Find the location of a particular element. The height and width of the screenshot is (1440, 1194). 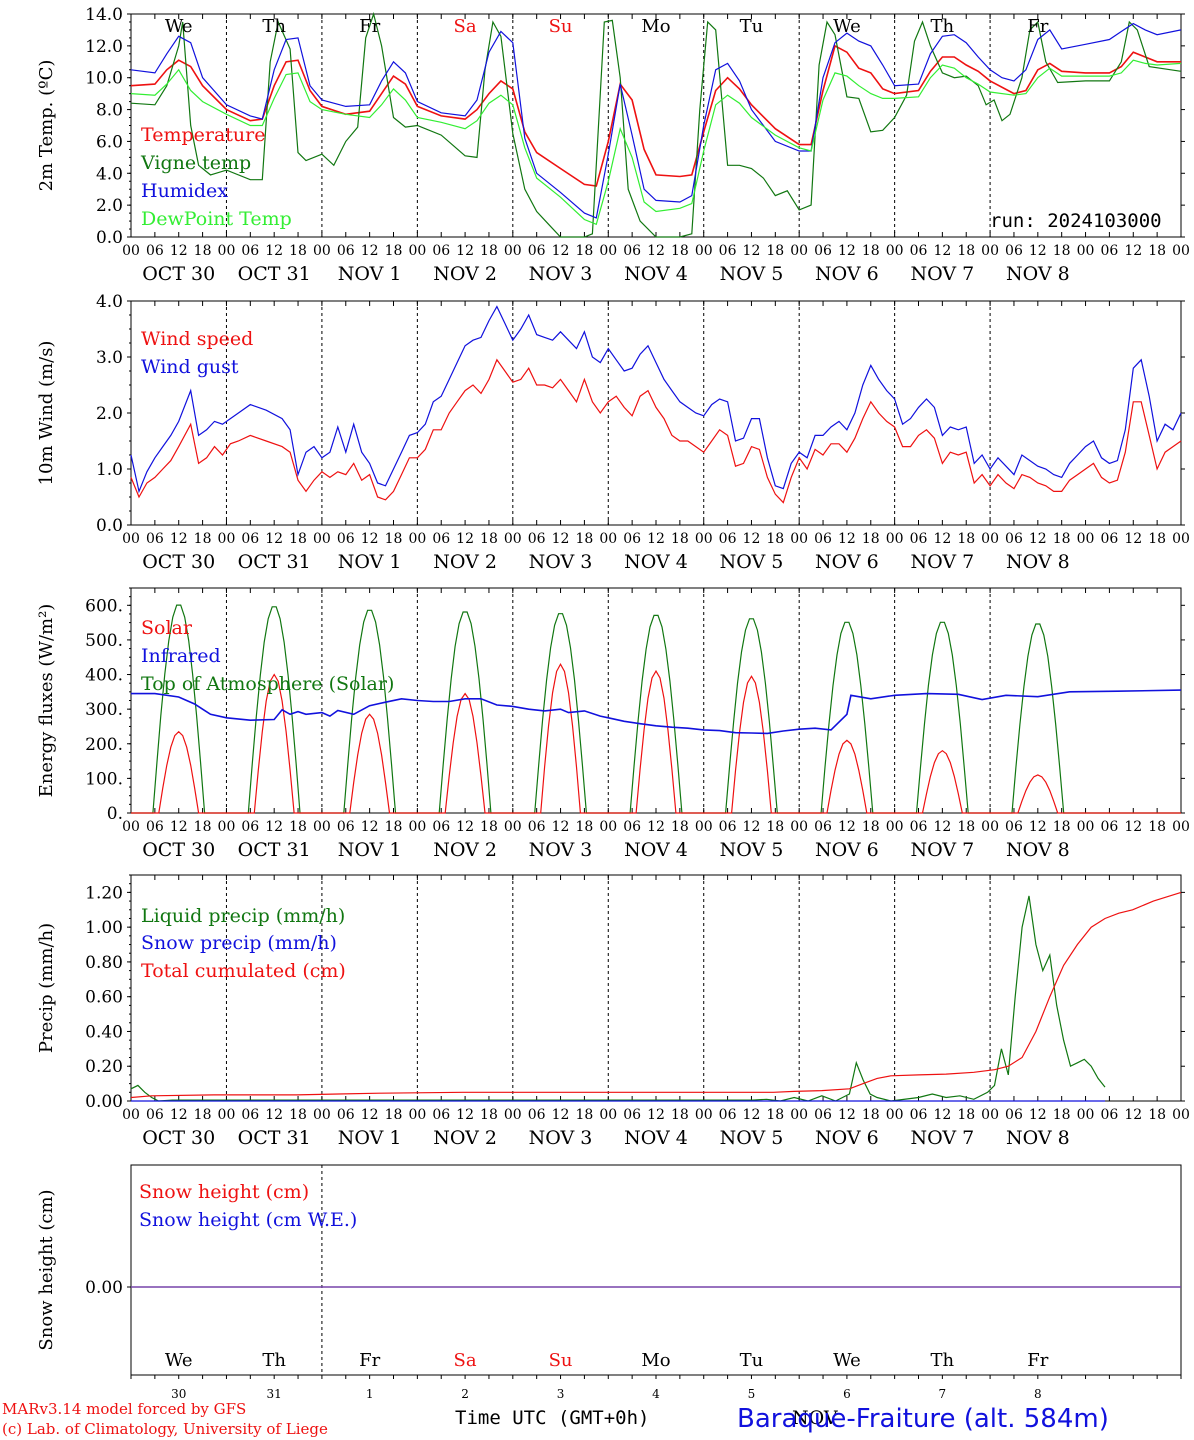

day-name-label: Mo is located at coordinates (655, 26).